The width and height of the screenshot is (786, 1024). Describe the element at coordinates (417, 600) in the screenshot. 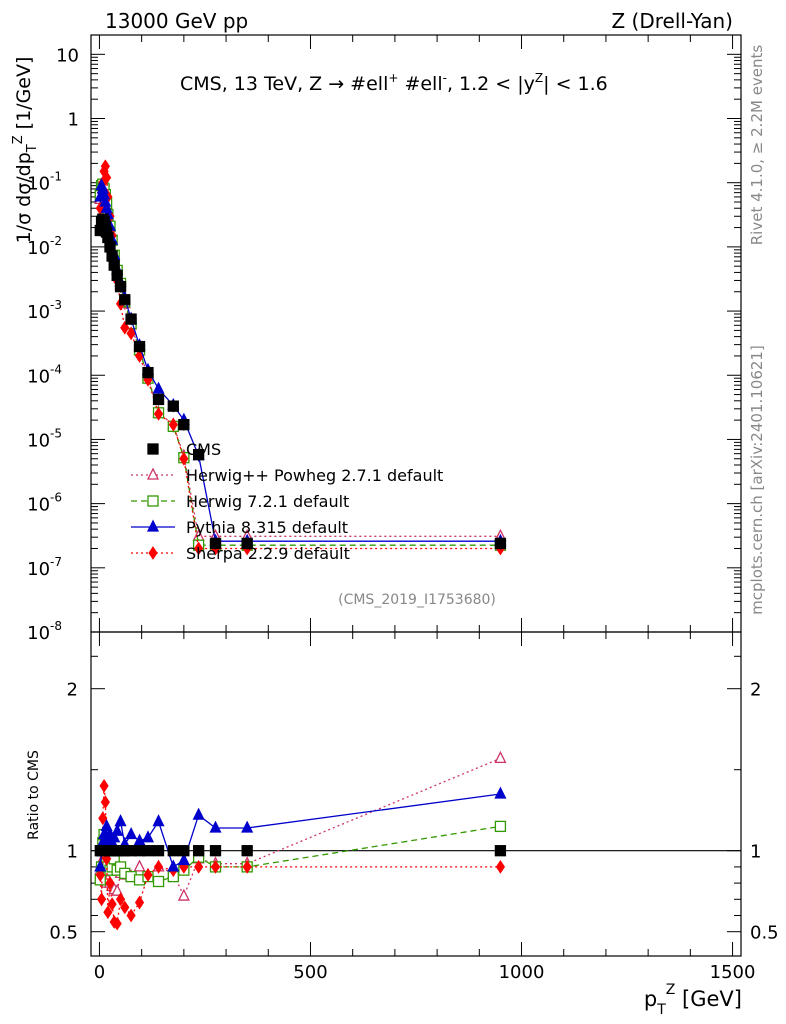

I see `analysis-id: (CMS_2019_I1753680)` at that location.